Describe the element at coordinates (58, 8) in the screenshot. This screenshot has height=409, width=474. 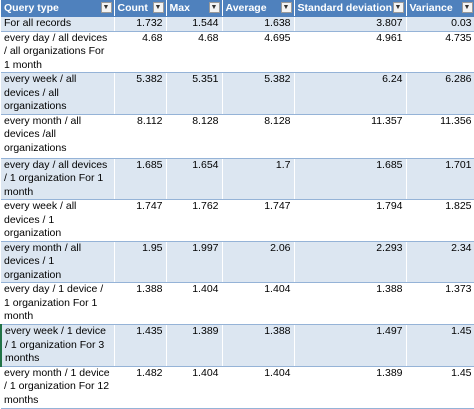
I see `column-header-query-type: Query type ▼` at that location.